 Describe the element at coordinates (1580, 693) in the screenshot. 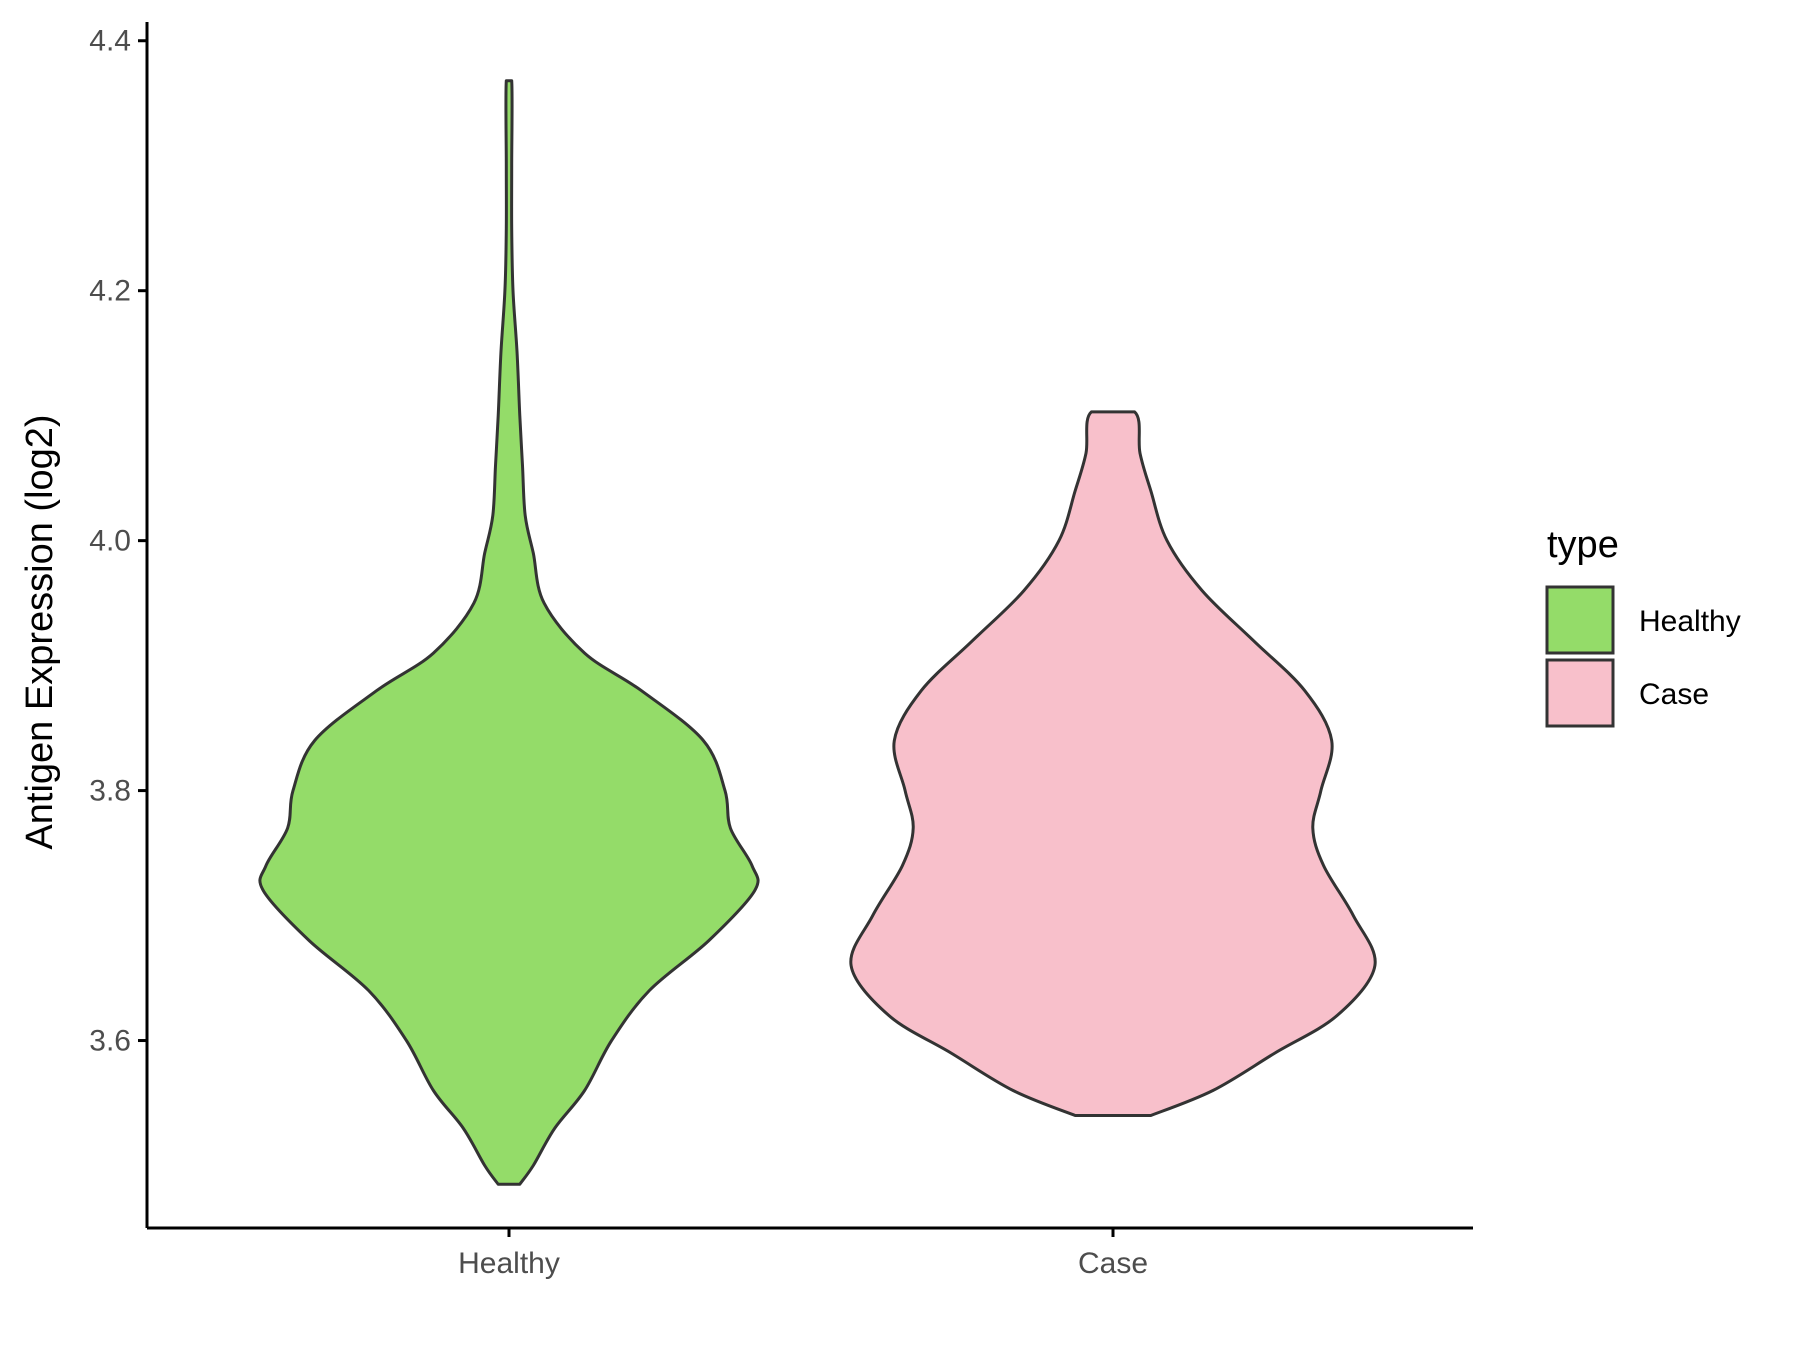

I see `legend-swatch-case` at that location.